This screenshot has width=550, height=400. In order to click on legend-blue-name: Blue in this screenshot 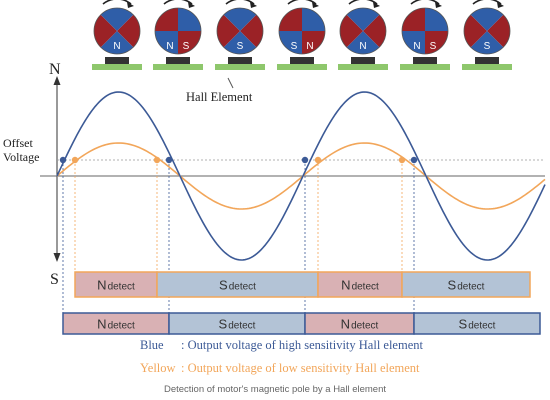, I will do `click(152, 345)`.